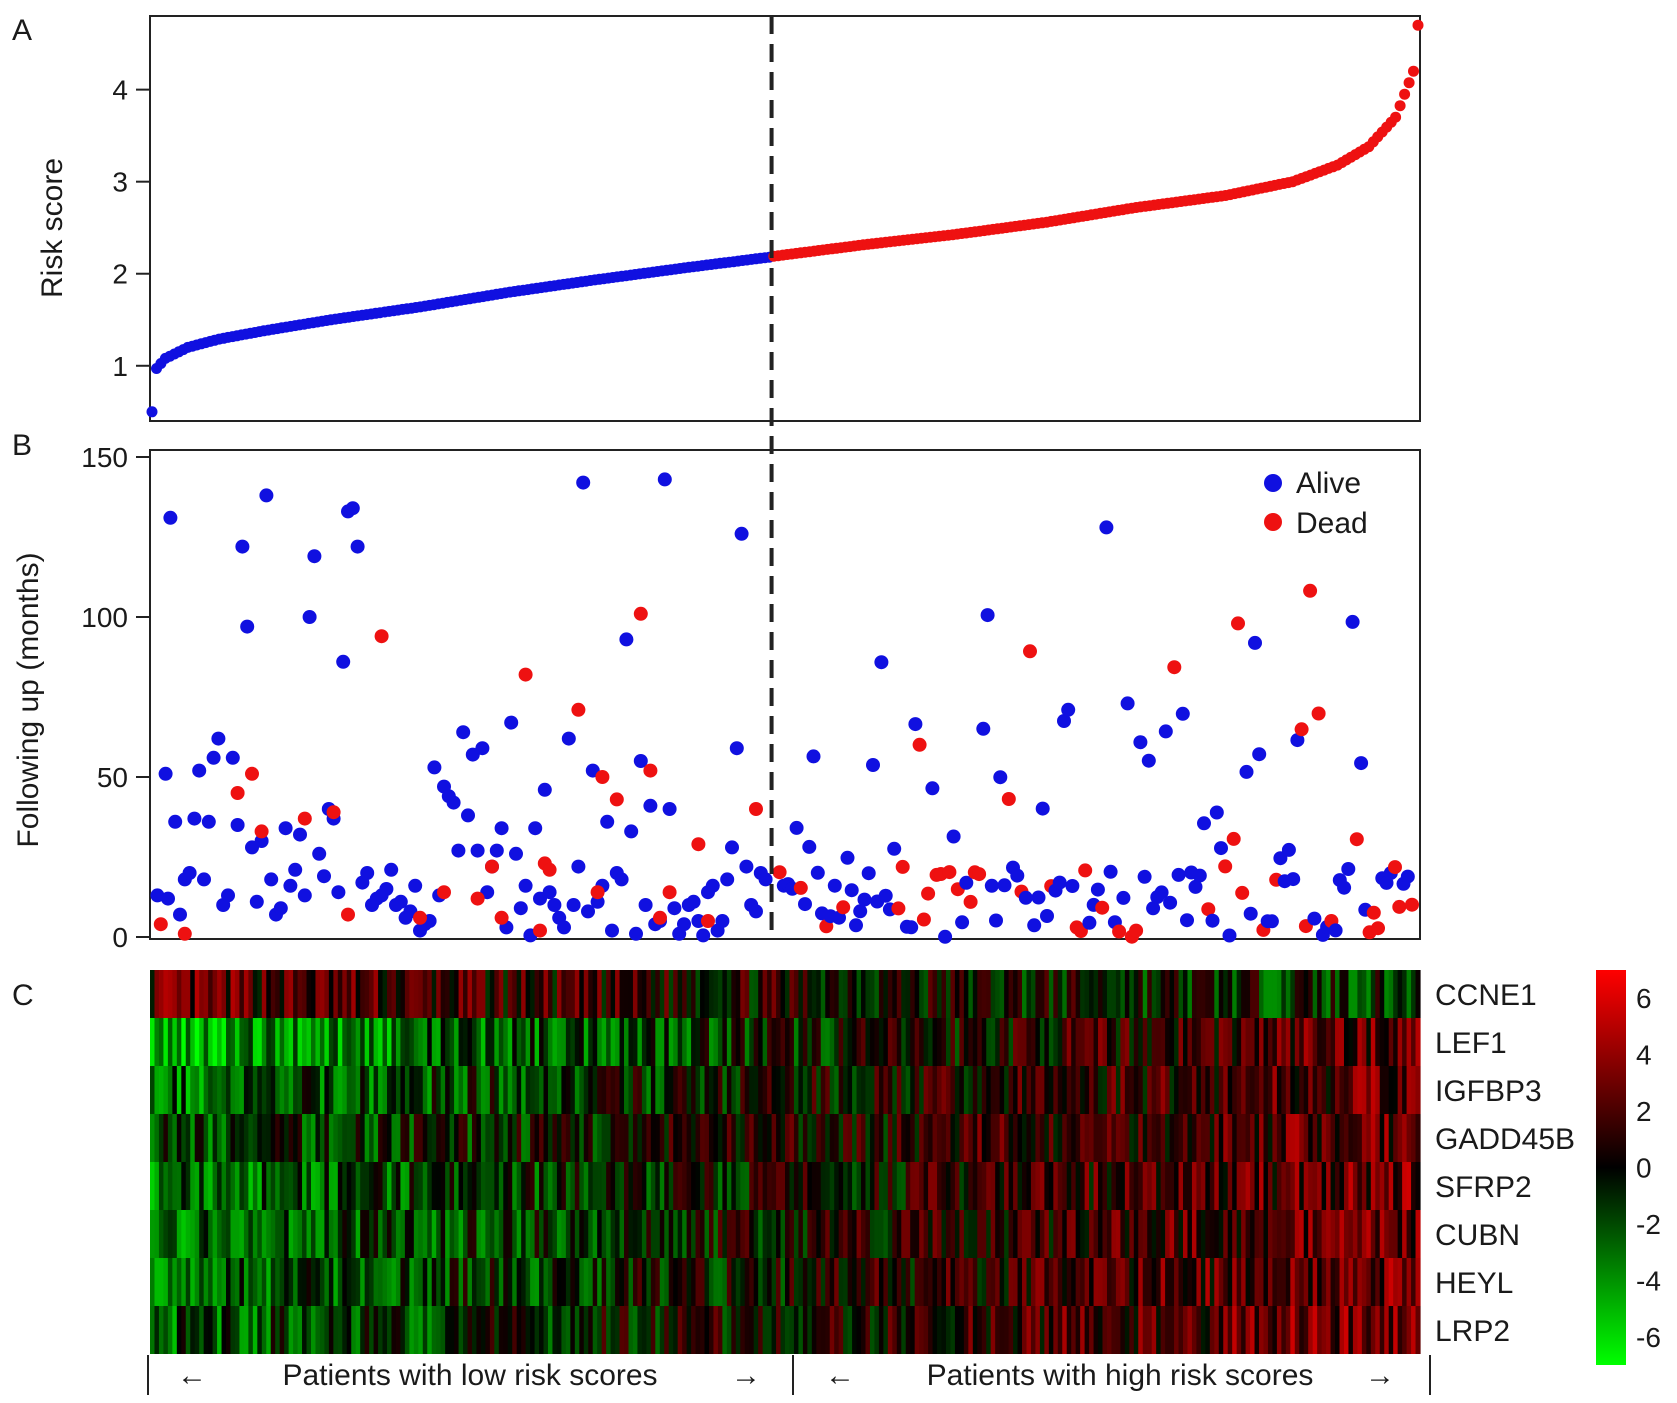  What do you see at coordinates (1644, 1111) in the screenshot?
I see `colorbar-tick-label: 2` at bounding box center [1644, 1111].